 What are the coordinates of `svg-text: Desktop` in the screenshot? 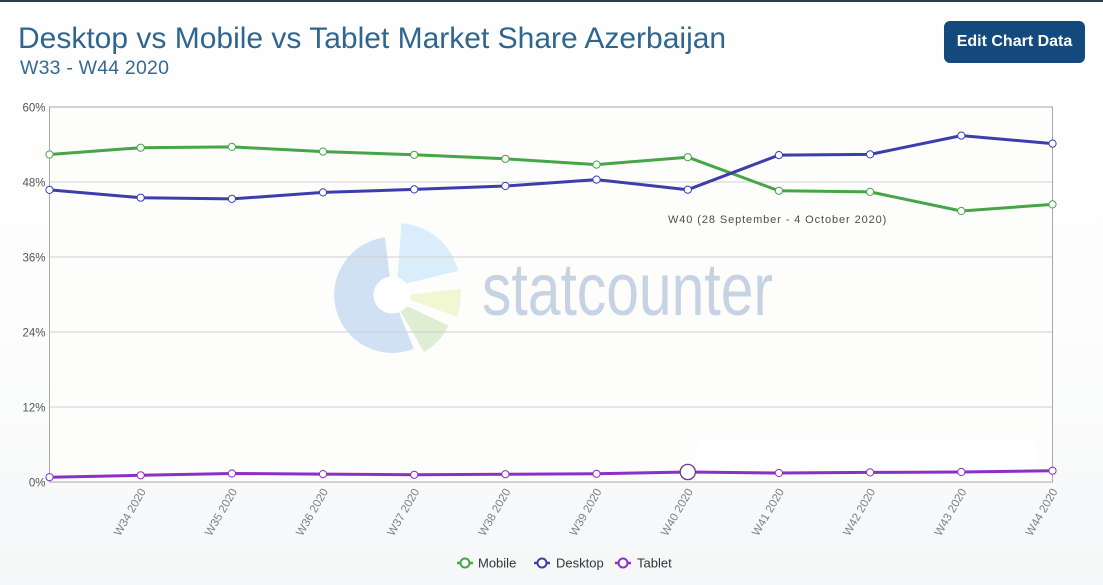 It's located at (580, 563).